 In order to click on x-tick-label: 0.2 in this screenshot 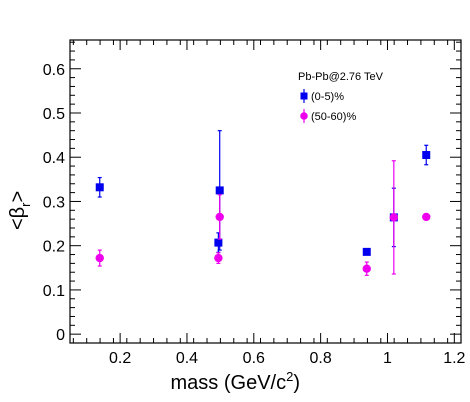, I will do `click(120, 358)`.